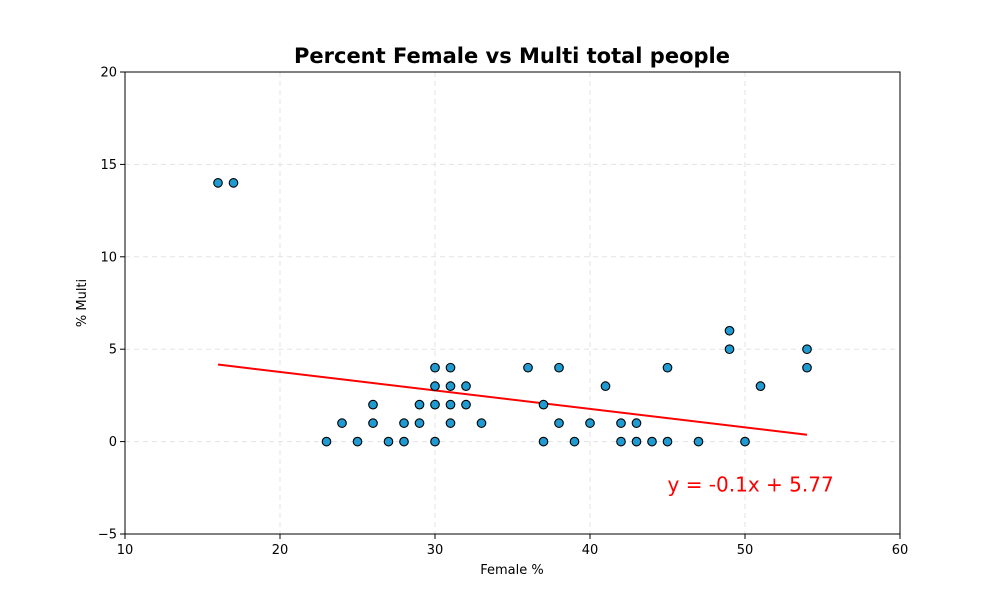  I want to click on x-axis-label: Female %, so click(512, 570).